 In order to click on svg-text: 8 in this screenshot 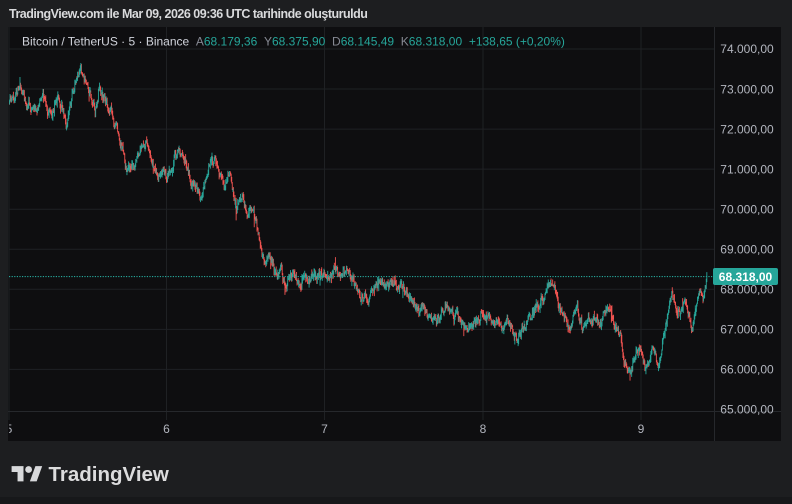, I will do `click(483, 429)`.